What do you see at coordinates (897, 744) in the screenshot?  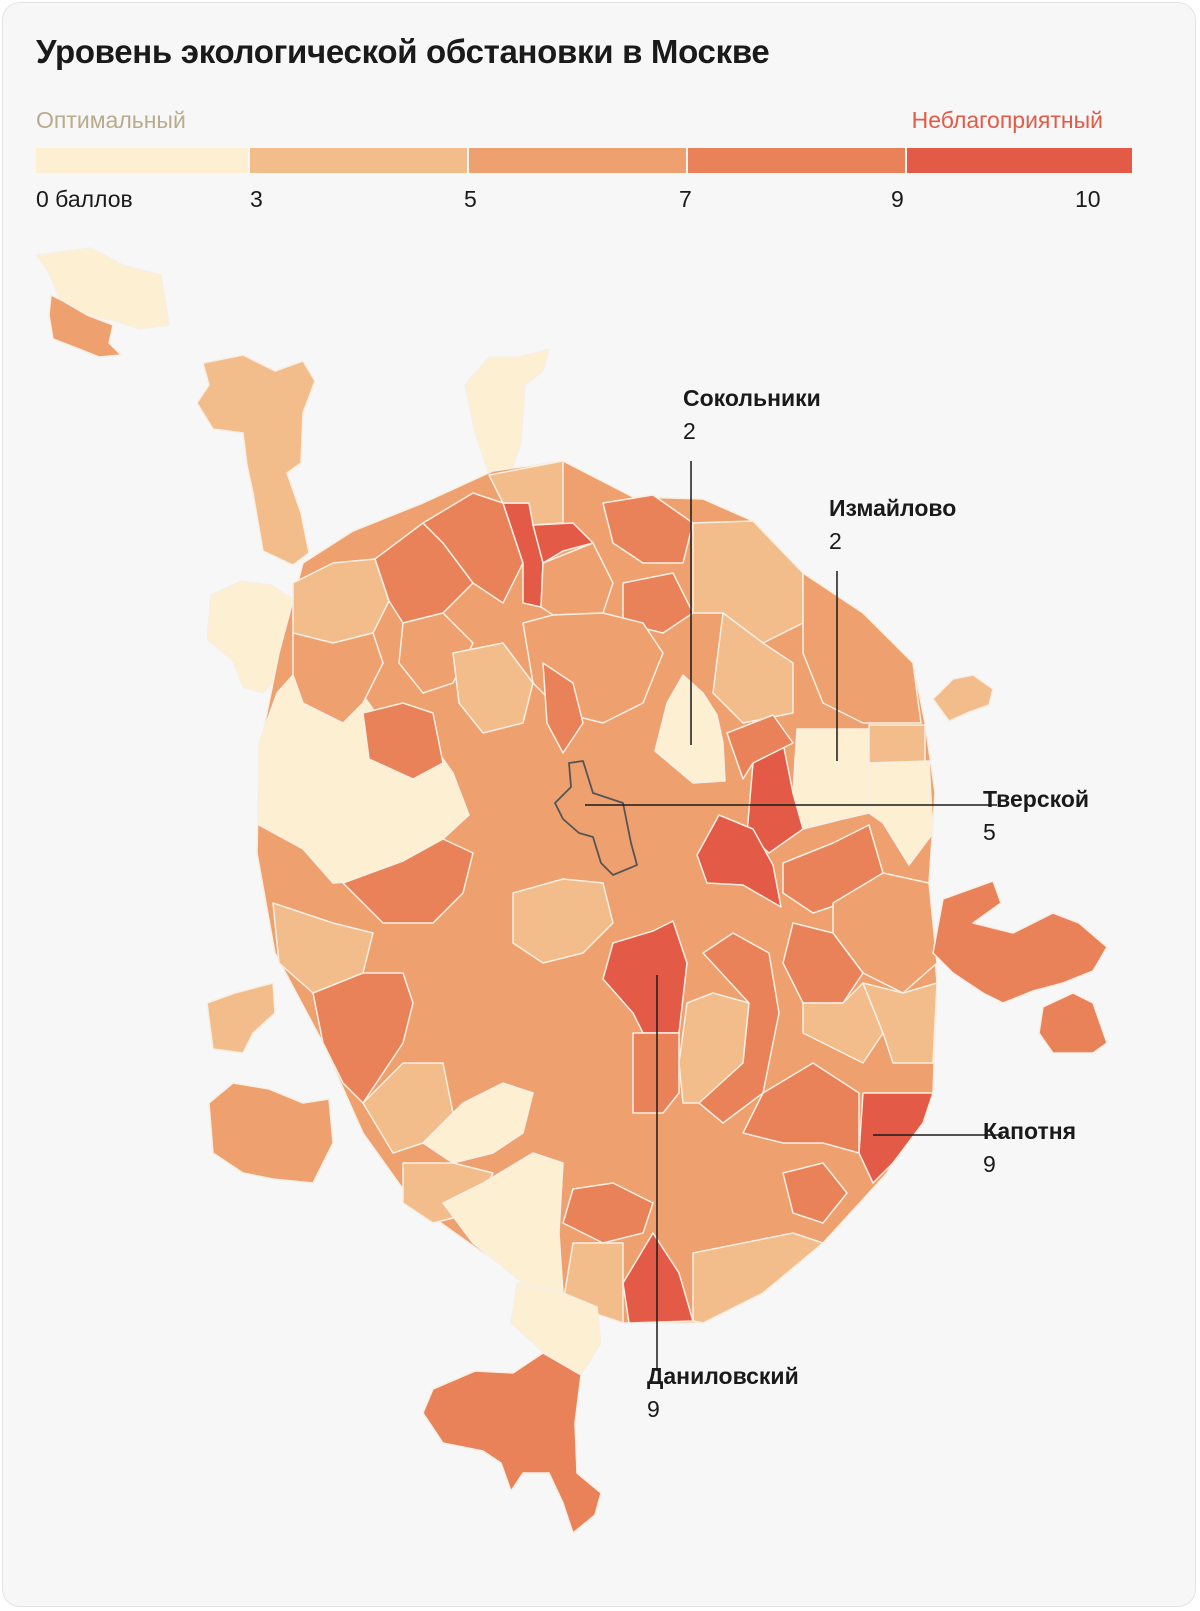 I see `district-izmailovo-e1` at bounding box center [897, 744].